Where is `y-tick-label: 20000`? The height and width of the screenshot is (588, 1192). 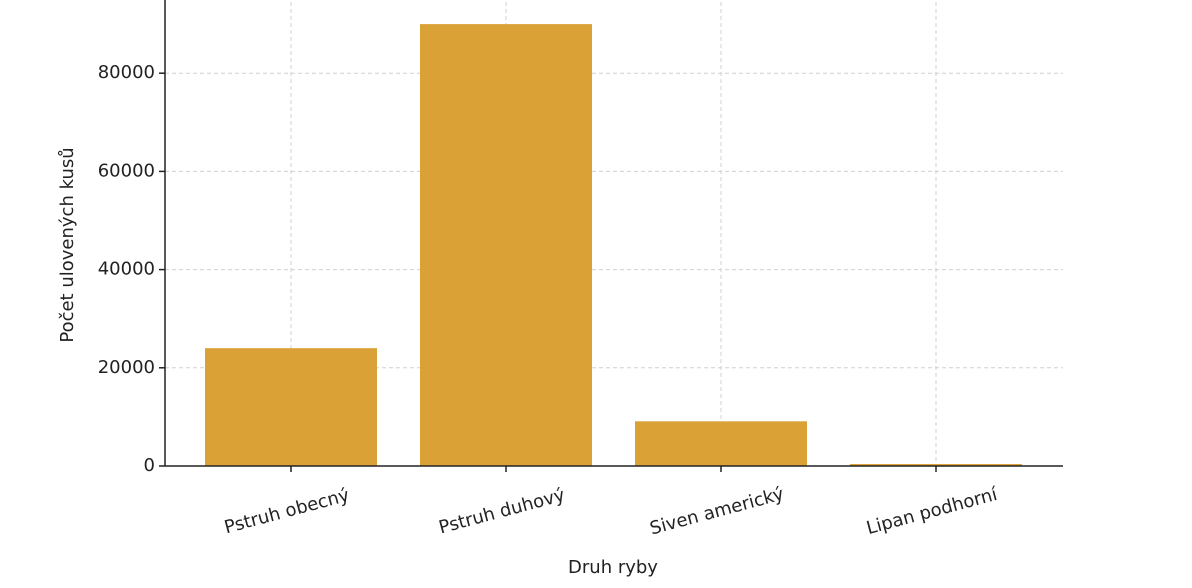 y-tick-label: 20000 is located at coordinates (126, 367).